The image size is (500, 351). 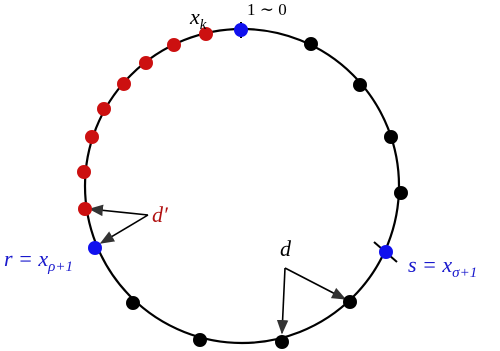 I want to click on label-r: r = xρ+1, so click(x=38, y=260).